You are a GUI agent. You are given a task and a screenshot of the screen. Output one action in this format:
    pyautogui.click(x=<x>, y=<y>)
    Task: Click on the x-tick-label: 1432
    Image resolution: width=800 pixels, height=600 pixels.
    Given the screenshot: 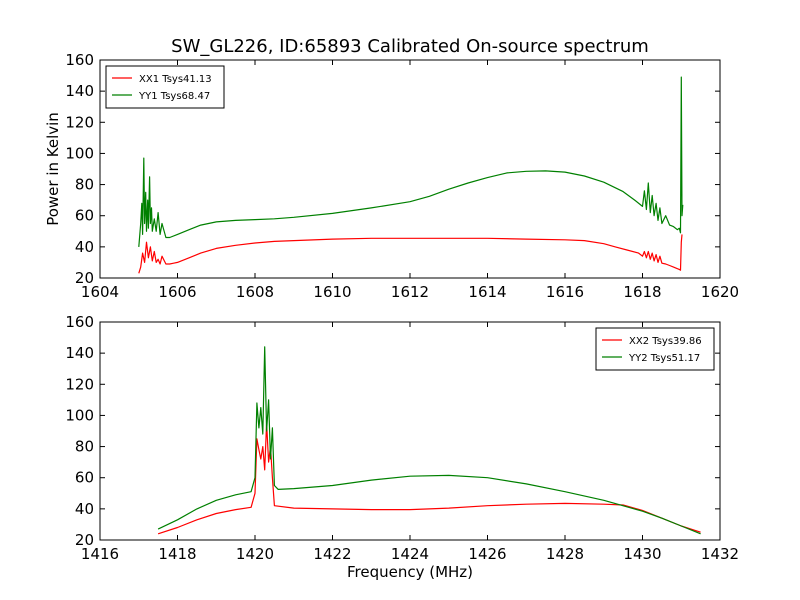 What is the action you would take?
    pyautogui.click(x=720, y=554)
    